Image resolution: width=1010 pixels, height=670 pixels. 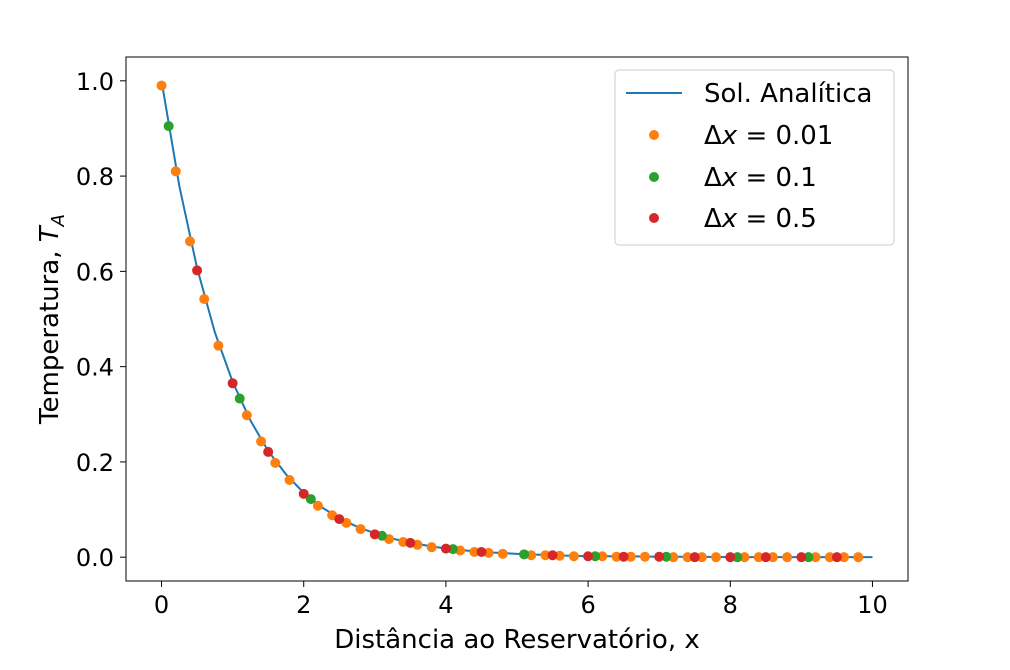 I want to click on legend-series-0-marker, so click(x=654, y=135).